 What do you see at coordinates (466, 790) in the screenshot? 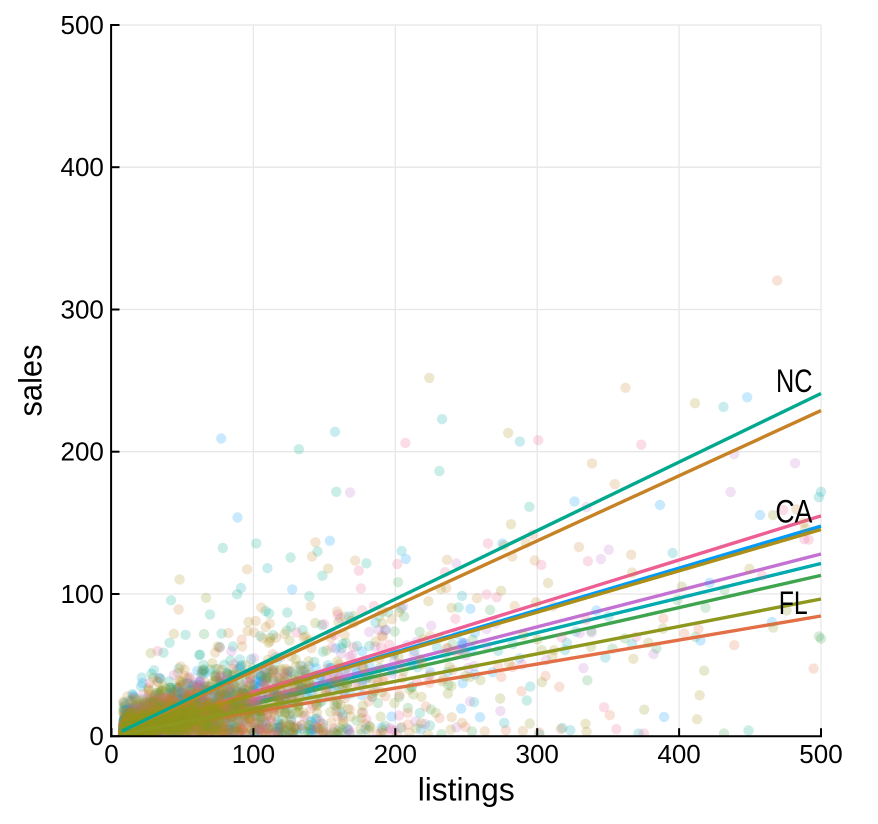
I see `svg-text: listings` at bounding box center [466, 790].